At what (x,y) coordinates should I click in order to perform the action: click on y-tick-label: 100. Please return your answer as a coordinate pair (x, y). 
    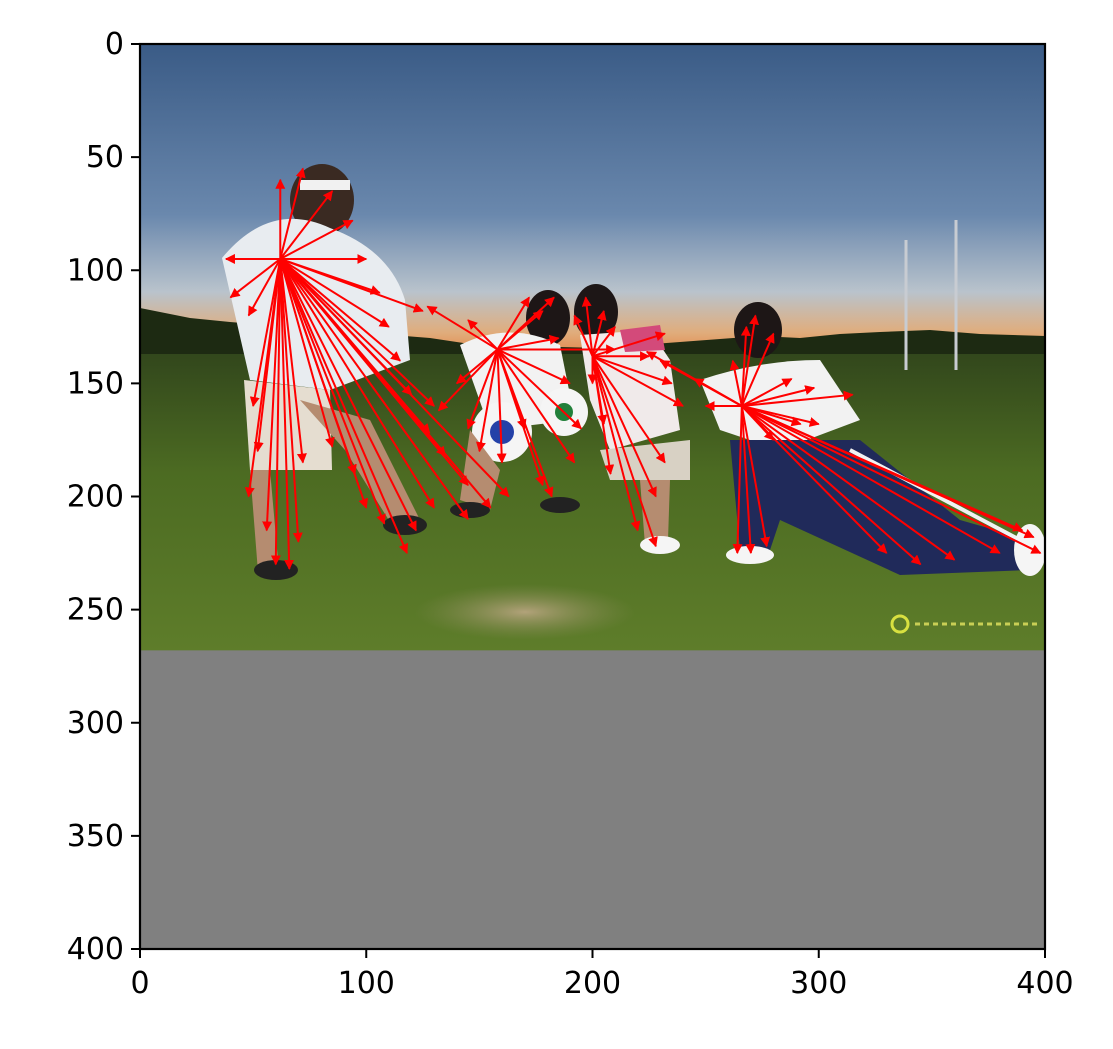
    Looking at the image, I should click on (95, 270).